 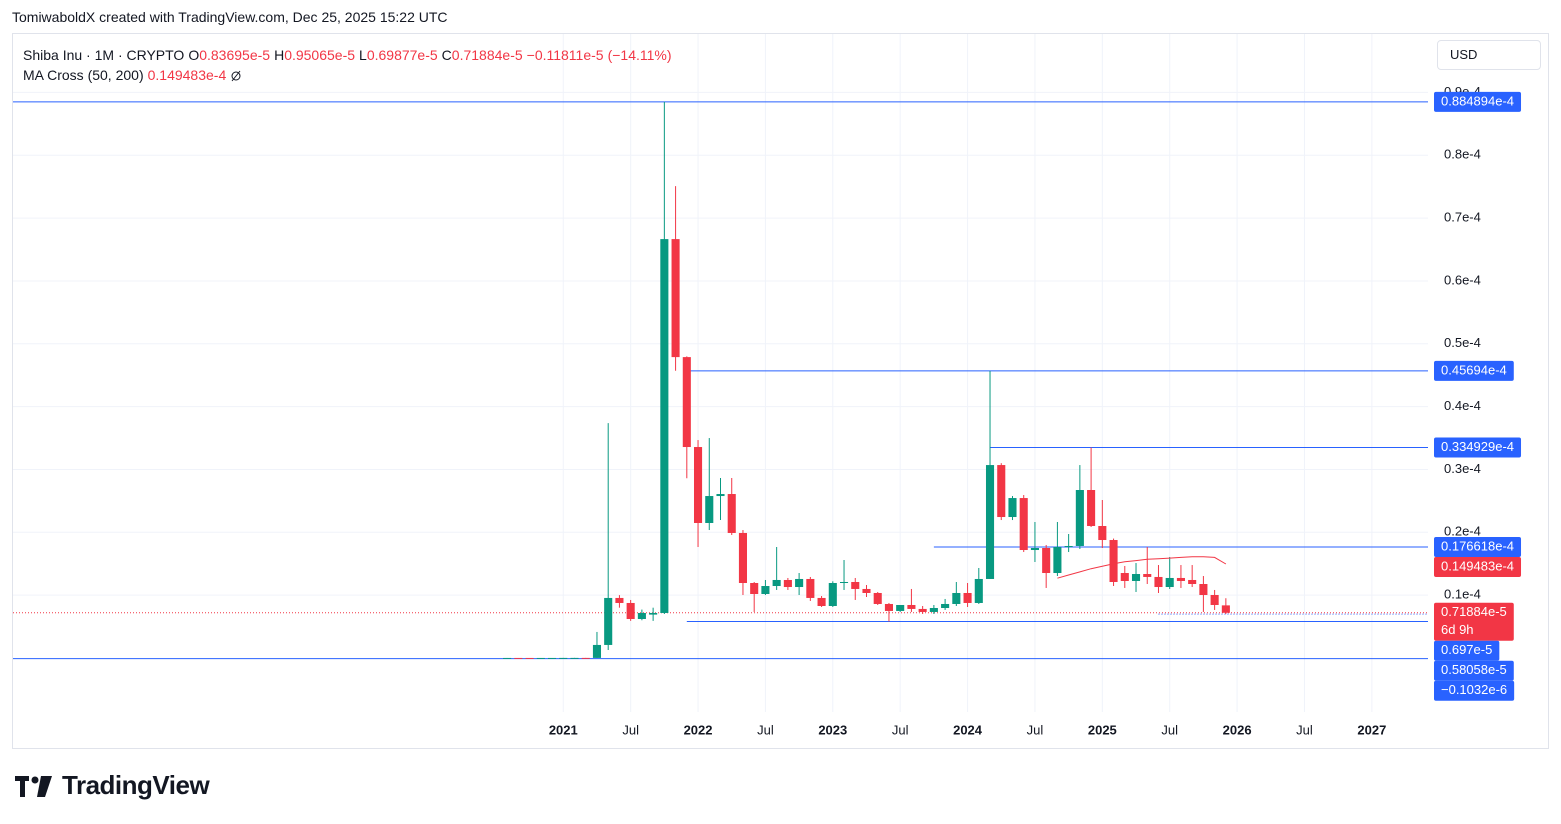 I want to click on price-label: 0.45694e-4, so click(x=1474, y=370).